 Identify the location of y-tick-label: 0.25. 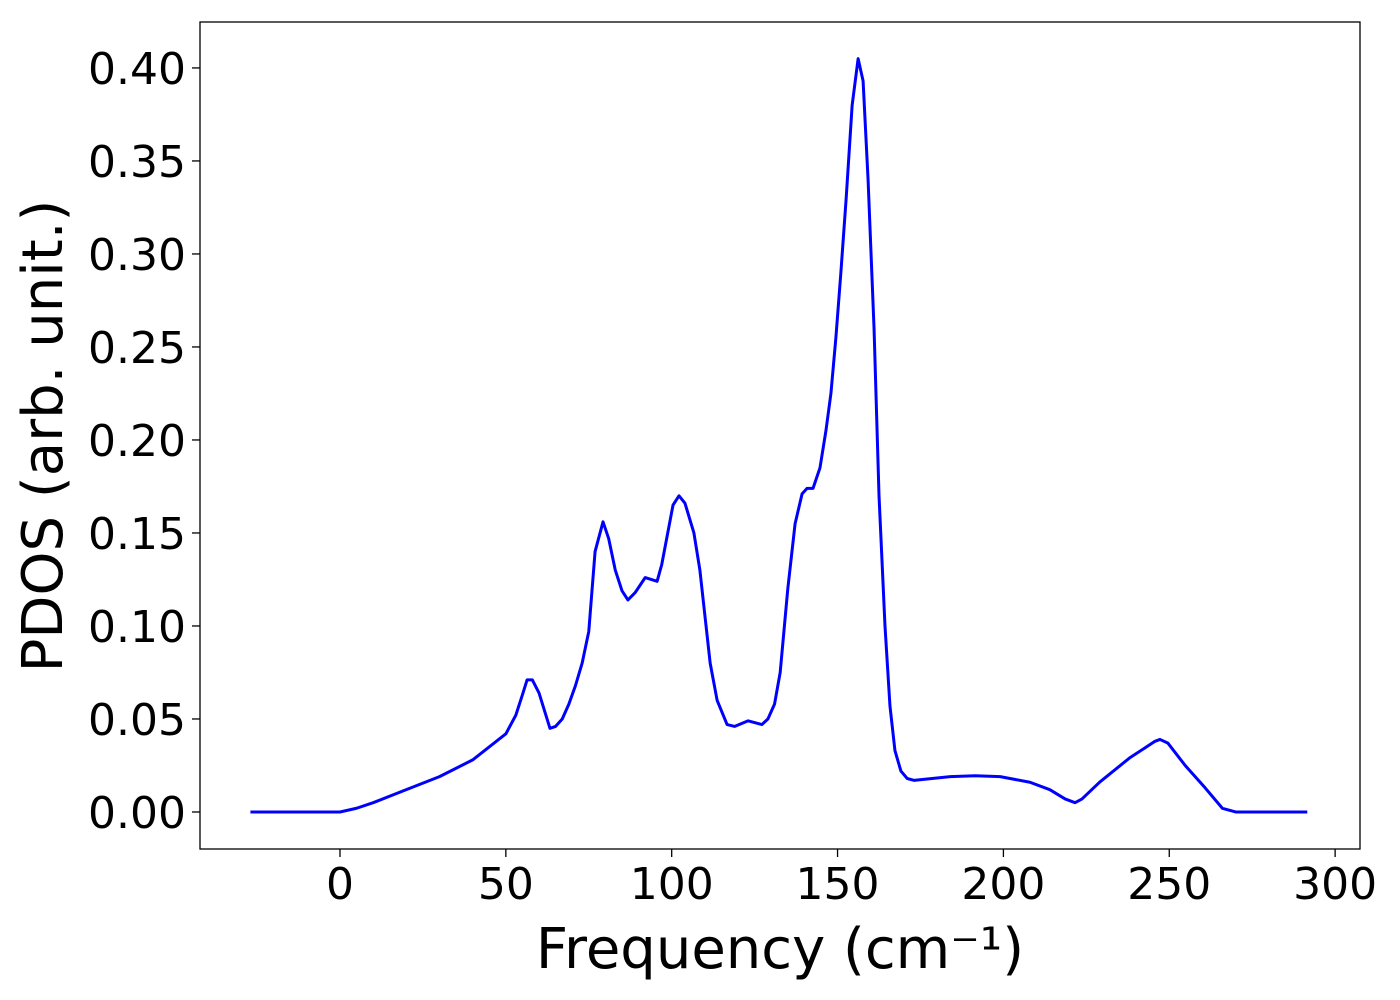
(137, 348).